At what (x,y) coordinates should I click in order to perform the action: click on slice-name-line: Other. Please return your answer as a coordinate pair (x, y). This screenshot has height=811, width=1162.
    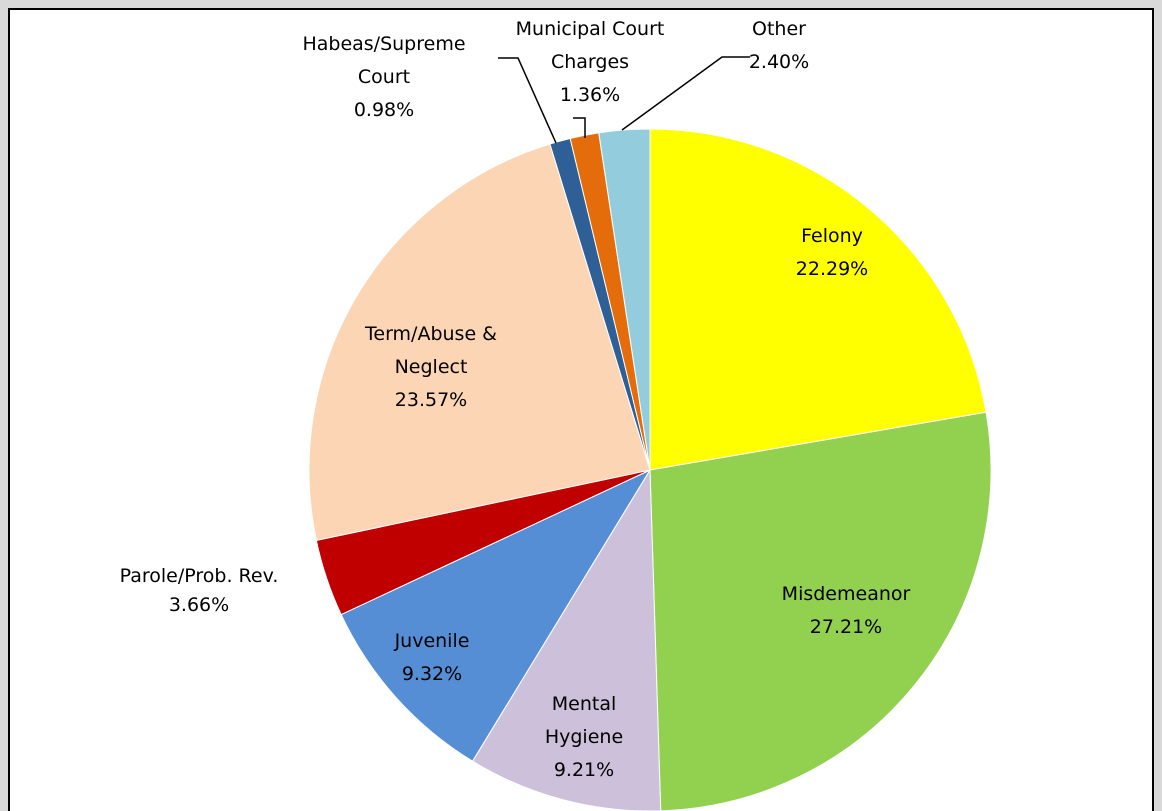
    Looking at the image, I should click on (779, 29).